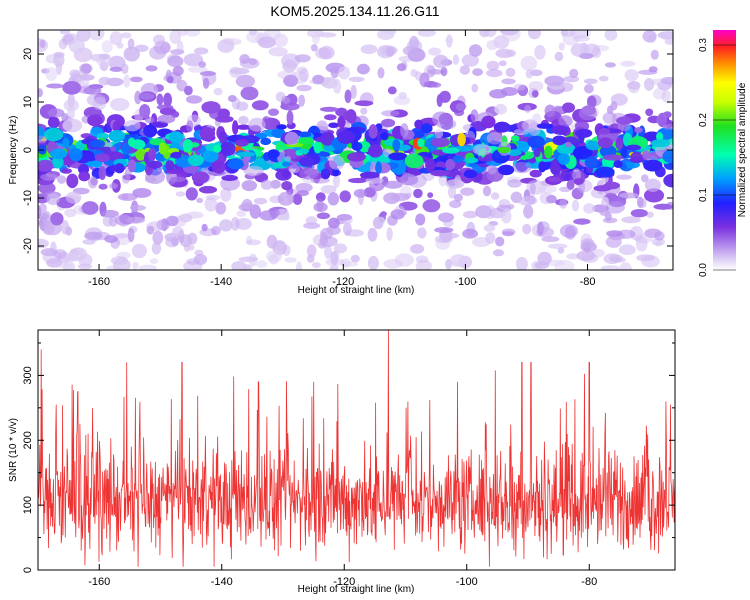 This screenshot has width=750, height=600. Describe the element at coordinates (703, 120) in the screenshot. I see `colorbar-tick-label: 0.2` at that location.